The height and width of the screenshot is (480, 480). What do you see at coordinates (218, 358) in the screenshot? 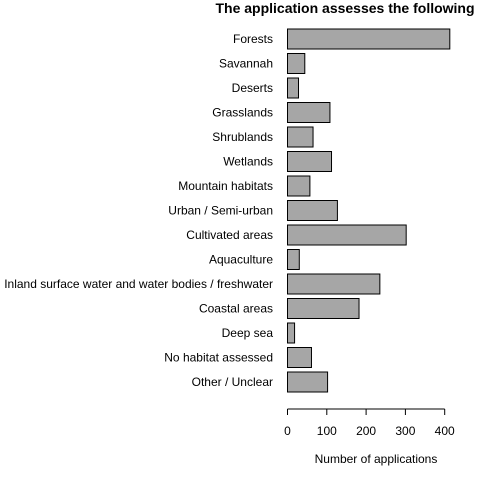
I see `category-label: No habitat assessed` at bounding box center [218, 358].